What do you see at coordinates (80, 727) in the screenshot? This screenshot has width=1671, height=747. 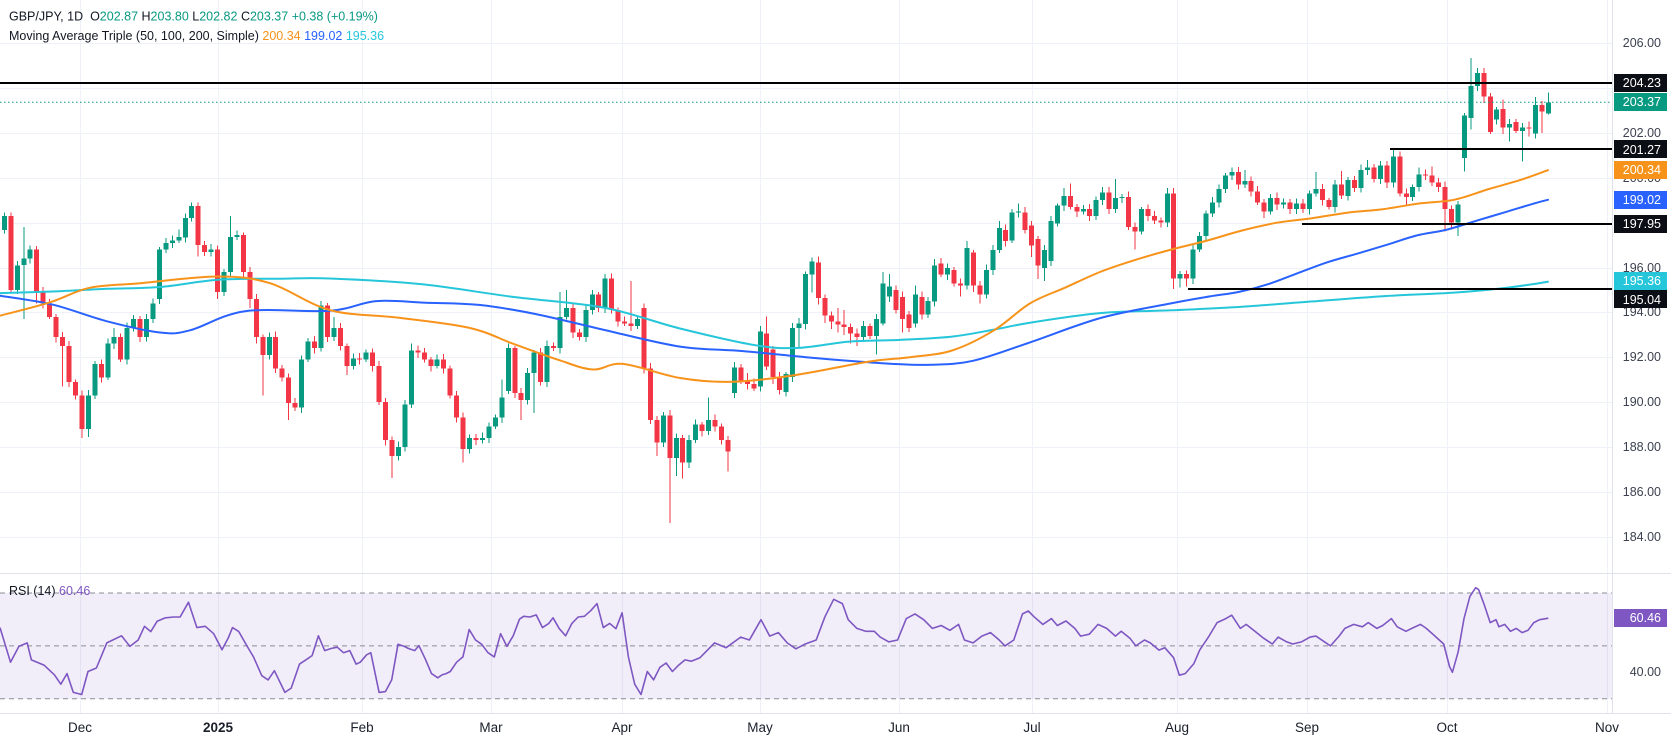 I see `svg-text: Dec` at bounding box center [80, 727].